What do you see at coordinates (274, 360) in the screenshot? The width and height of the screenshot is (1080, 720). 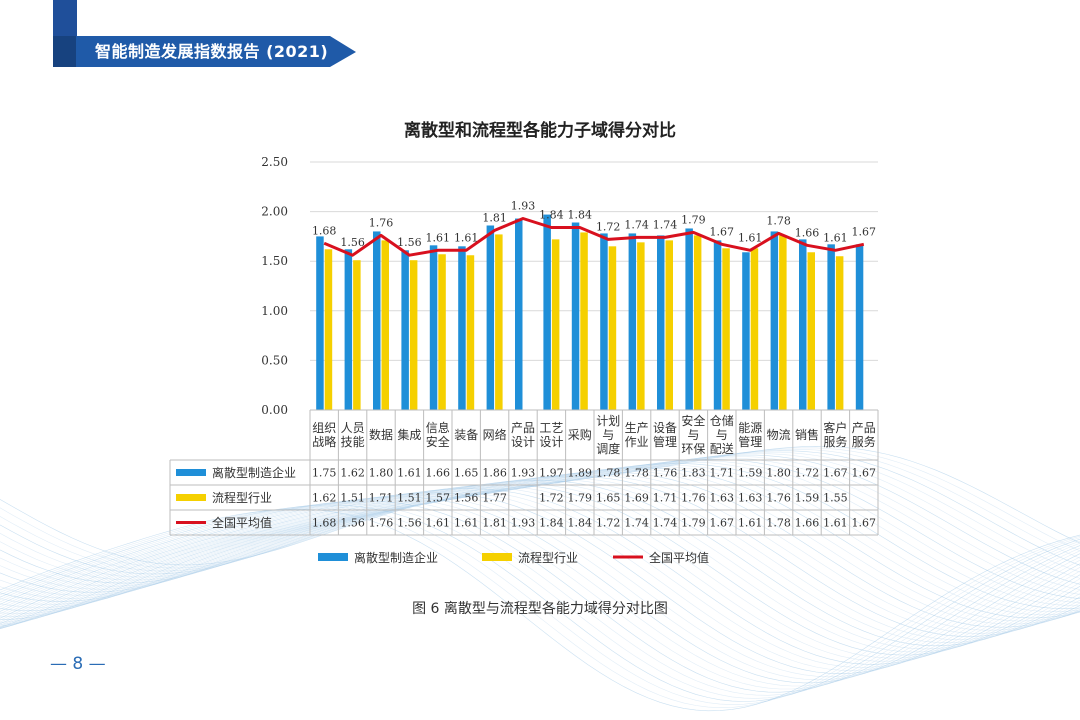 I see `y-tick-label: 0.50` at bounding box center [274, 360].